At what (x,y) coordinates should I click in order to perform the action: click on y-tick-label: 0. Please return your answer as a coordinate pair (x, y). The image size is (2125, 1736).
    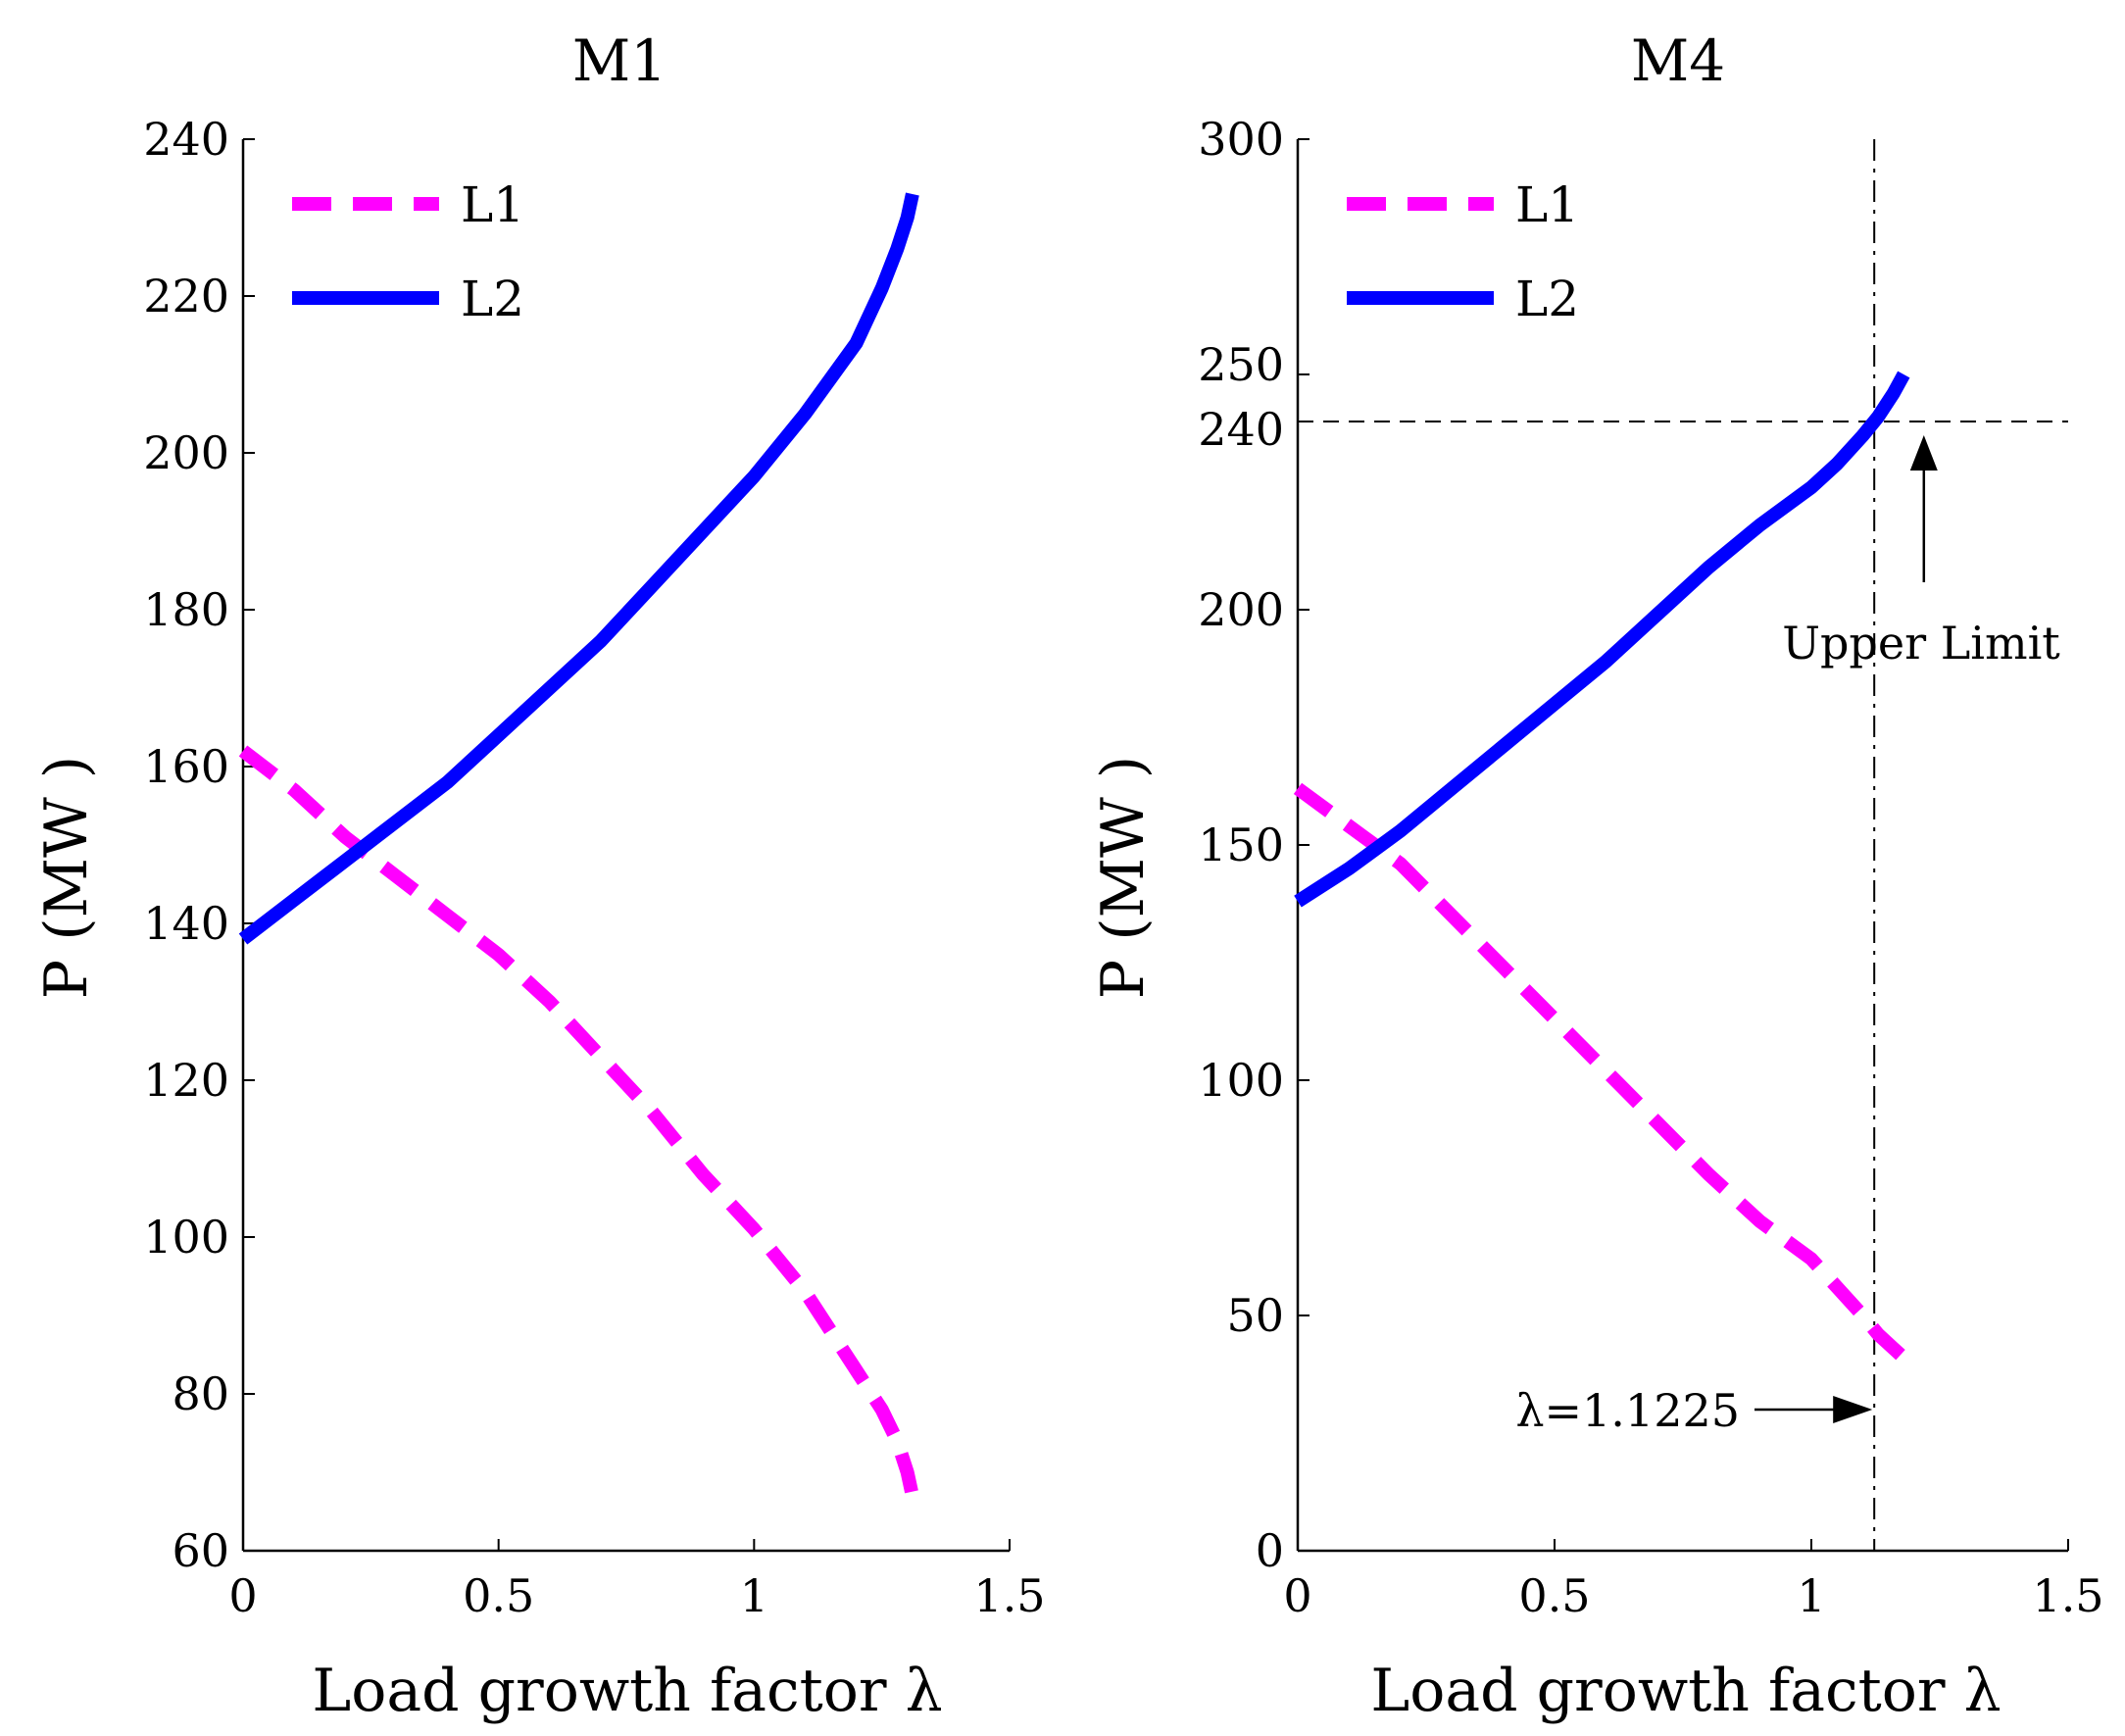
    Looking at the image, I should click on (1270, 1551).